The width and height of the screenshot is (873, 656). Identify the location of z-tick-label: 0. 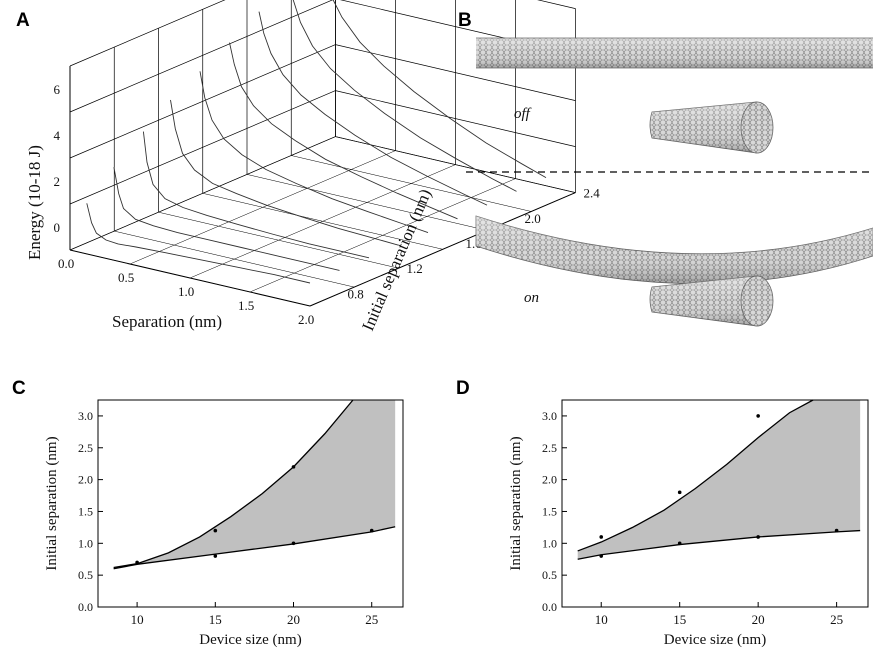
(57, 227).